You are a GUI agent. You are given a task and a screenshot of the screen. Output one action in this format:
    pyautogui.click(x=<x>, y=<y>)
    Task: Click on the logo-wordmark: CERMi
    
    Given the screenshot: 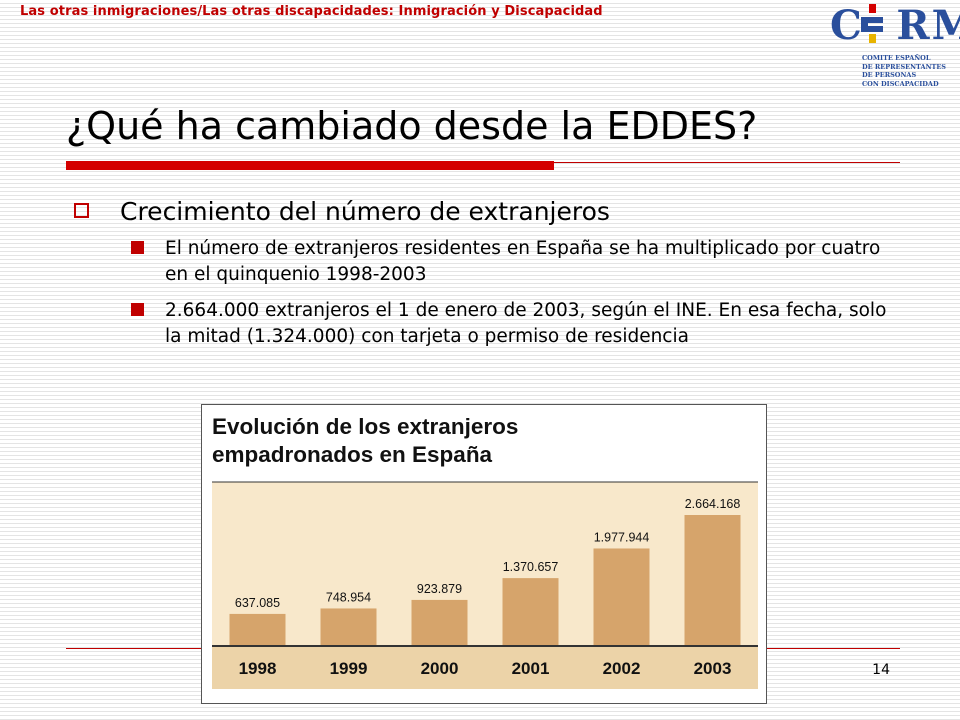 What is the action you would take?
    pyautogui.click(x=895, y=25)
    